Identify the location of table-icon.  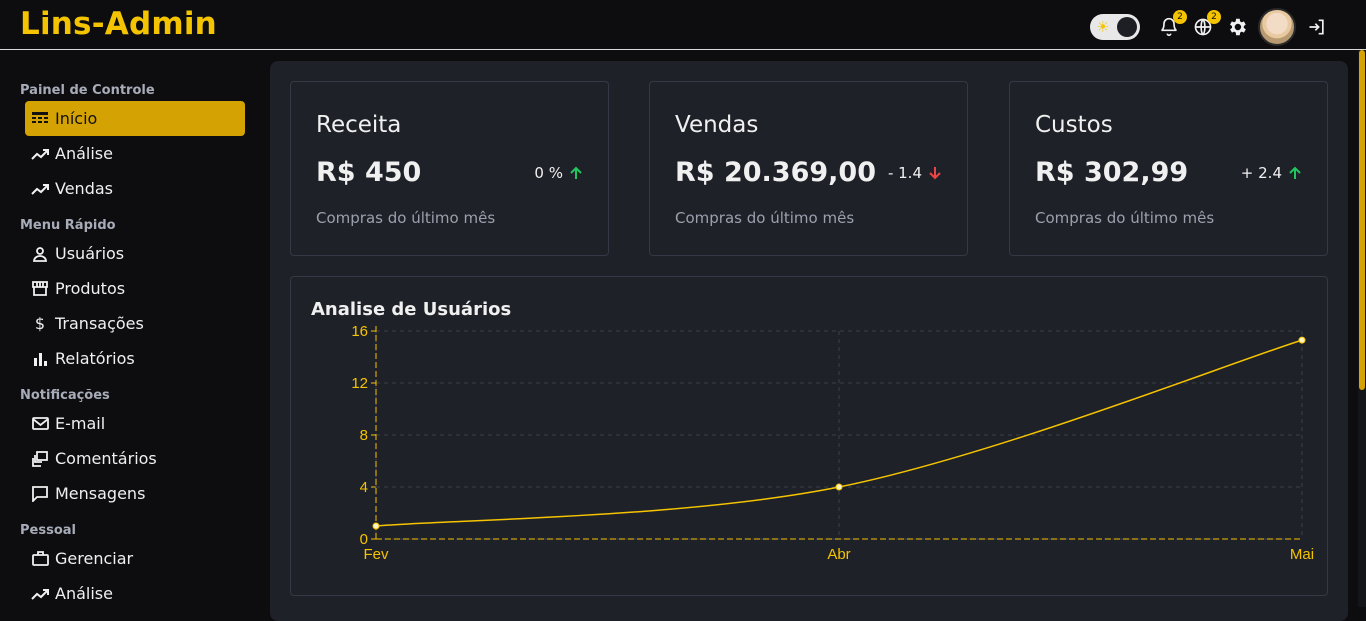
(40, 119).